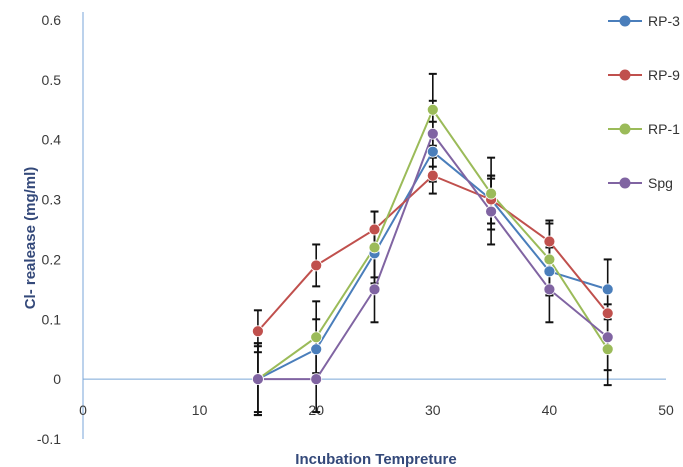 This screenshot has width=683, height=467. I want to click on y-tick-label: 0.6, so click(52, 20).